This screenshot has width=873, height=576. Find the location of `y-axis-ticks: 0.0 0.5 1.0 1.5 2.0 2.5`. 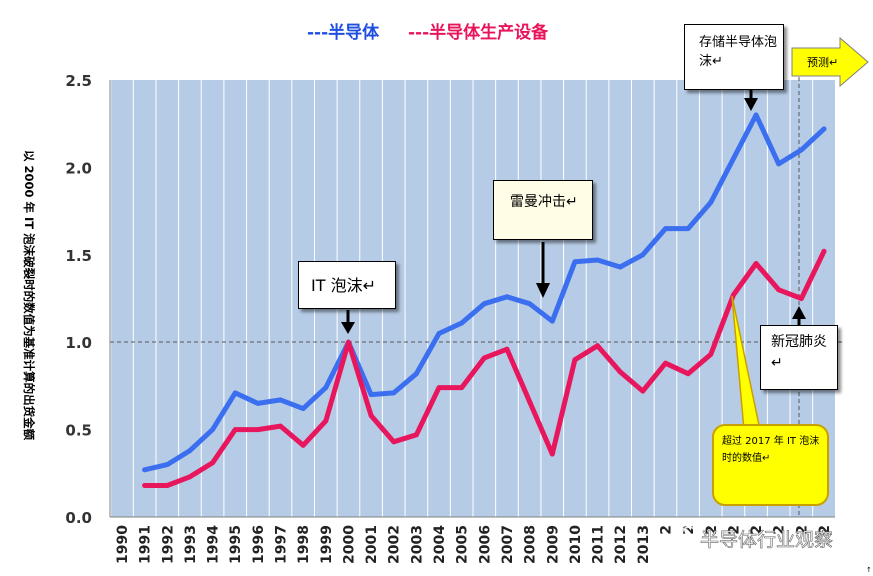

y-axis-ticks: 0.0 0.5 1.0 1.5 2.0 2.5 is located at coordinates (78, 299).